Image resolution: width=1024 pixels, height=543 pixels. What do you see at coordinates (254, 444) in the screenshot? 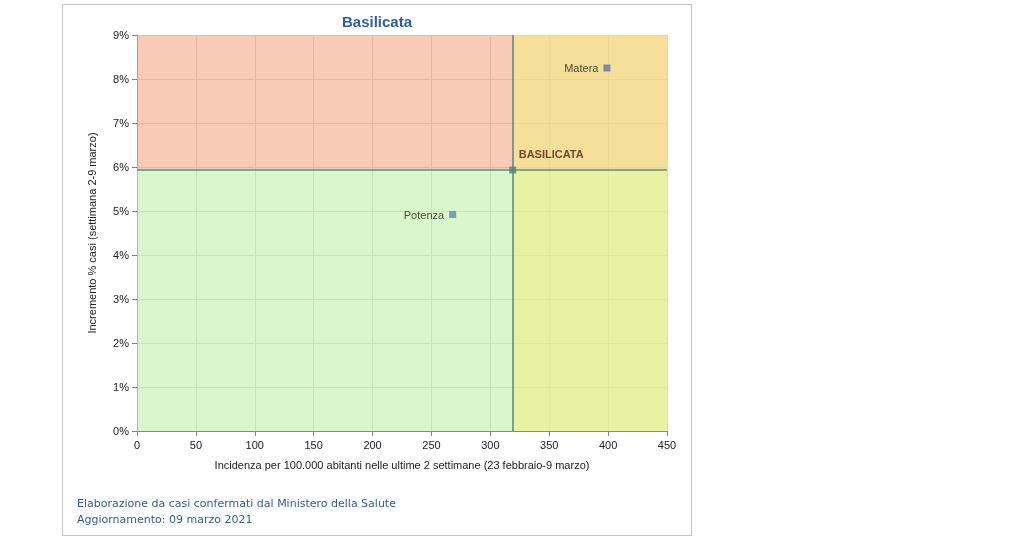
I see `x-tick-label: 100` at bounding box center [254, 444].